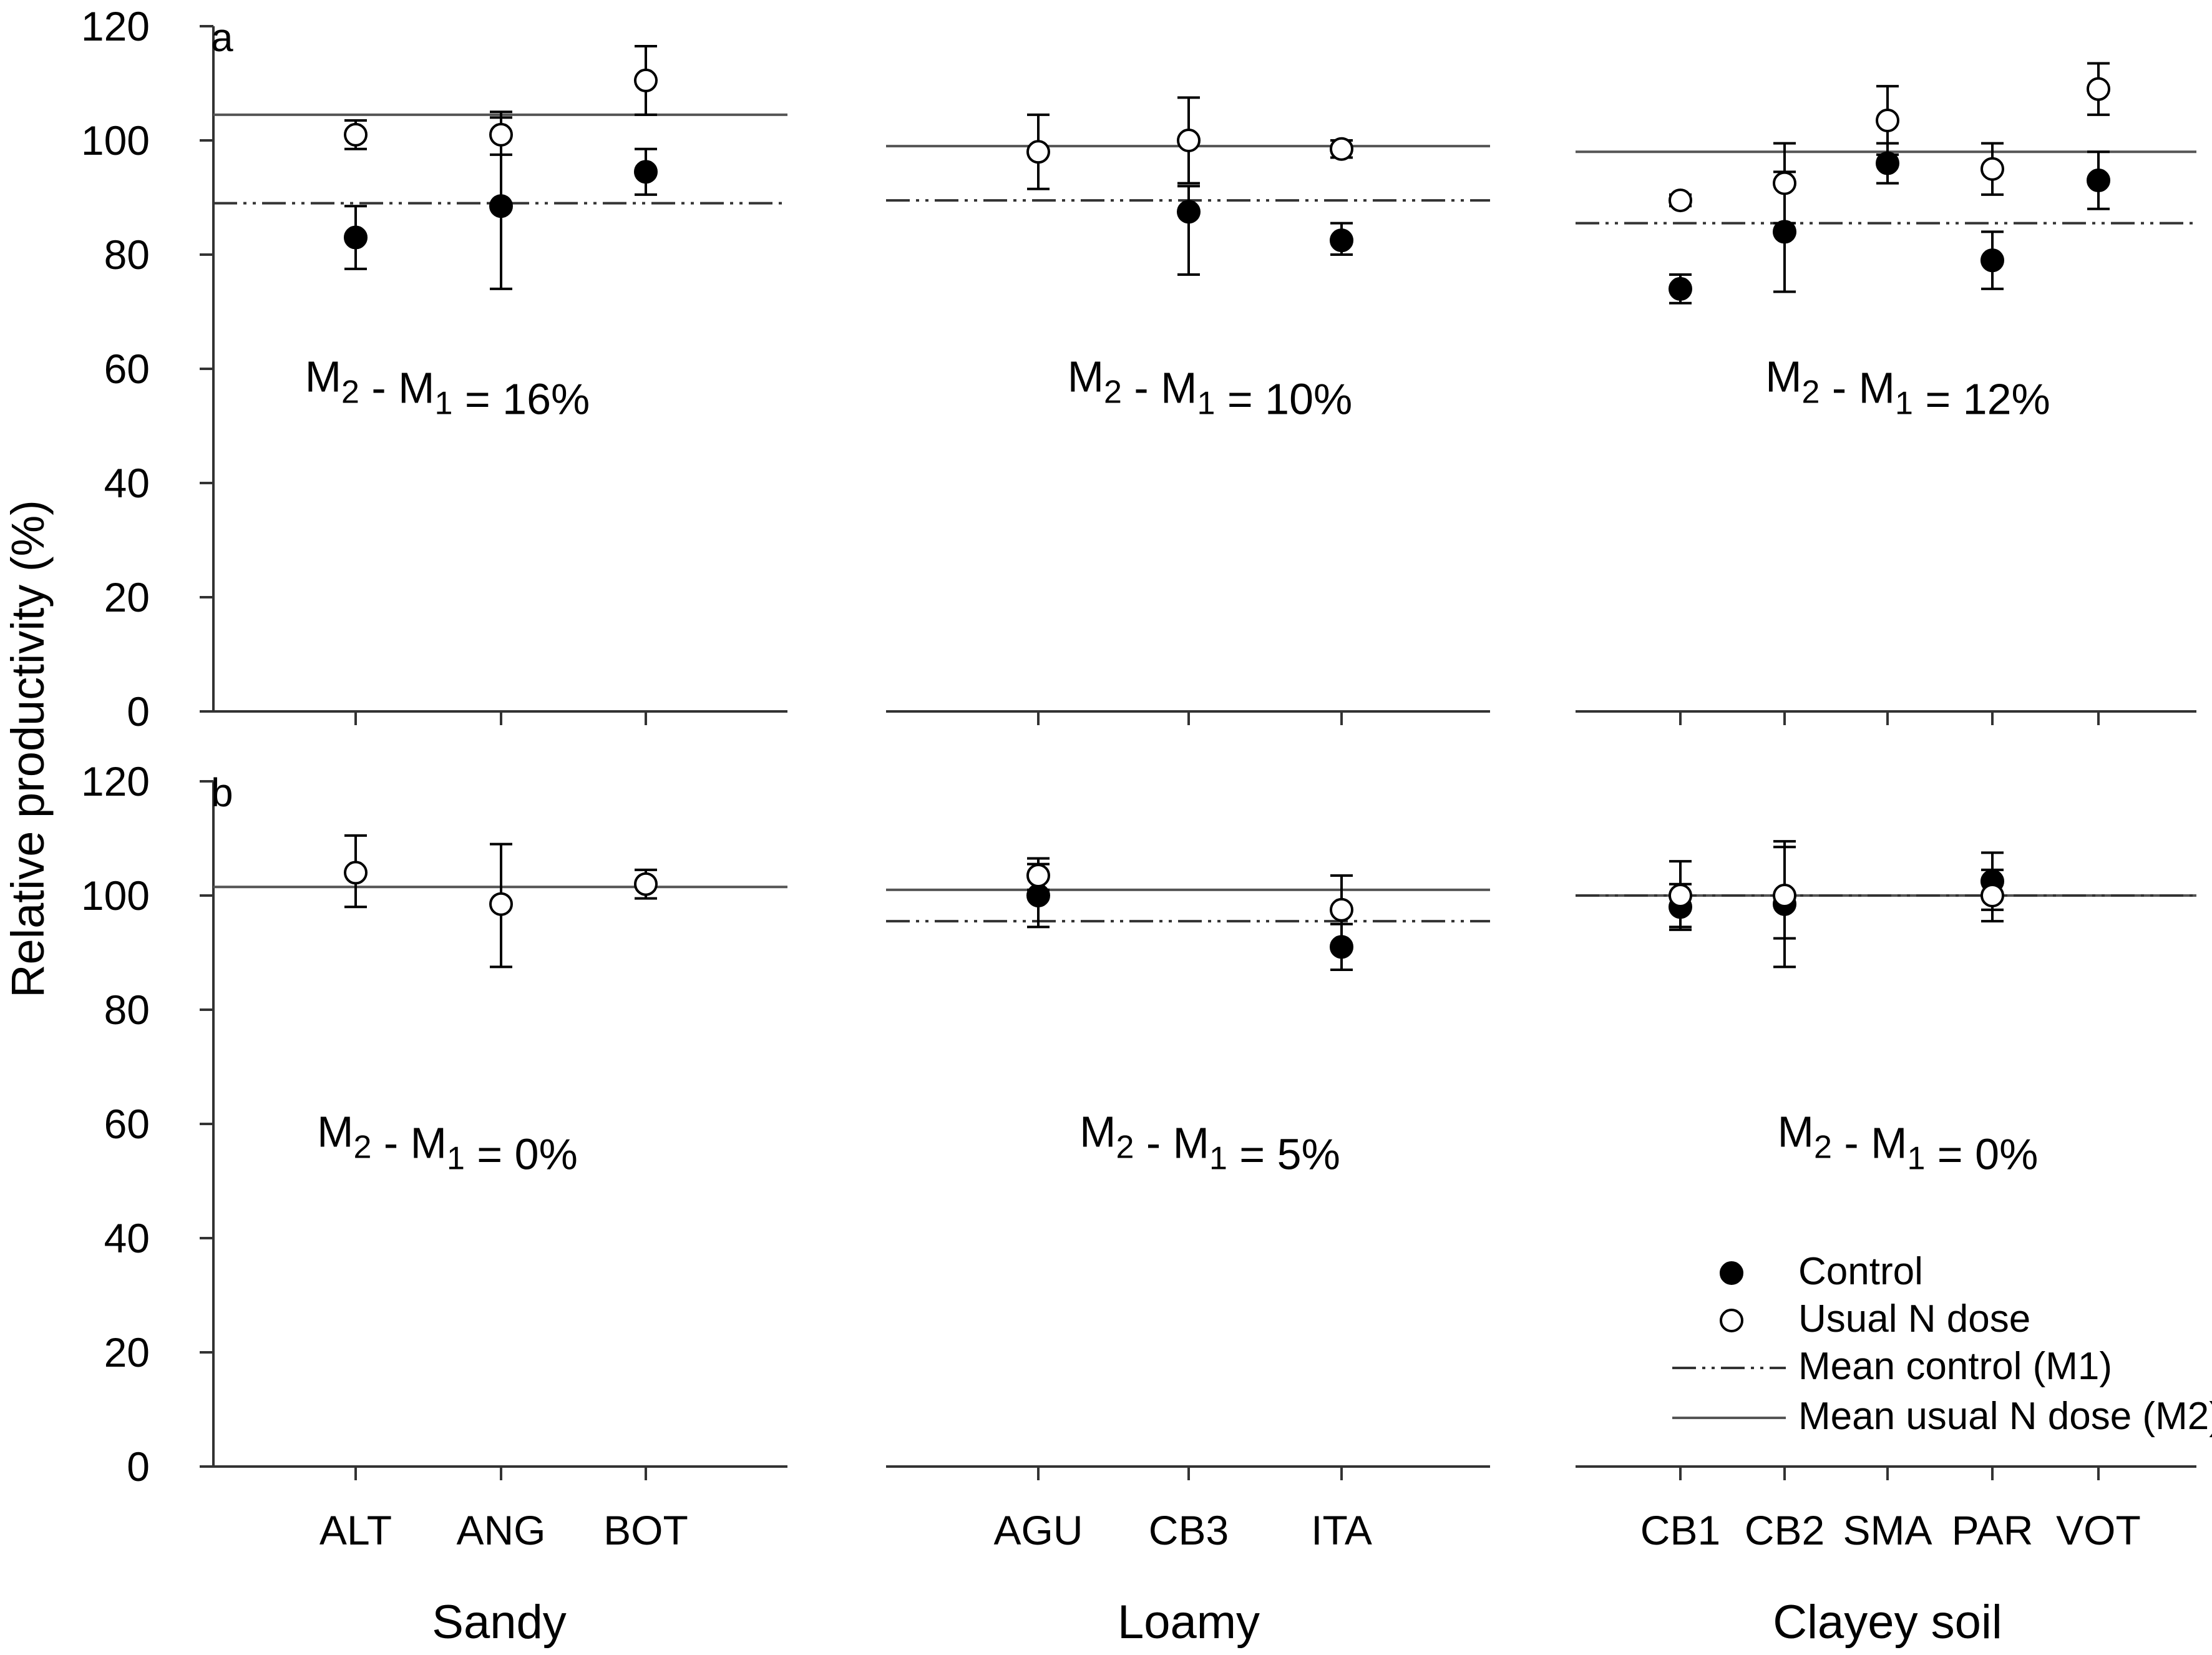  I want to click on legend-label: Mean control (M1), so click(1955, 1366).